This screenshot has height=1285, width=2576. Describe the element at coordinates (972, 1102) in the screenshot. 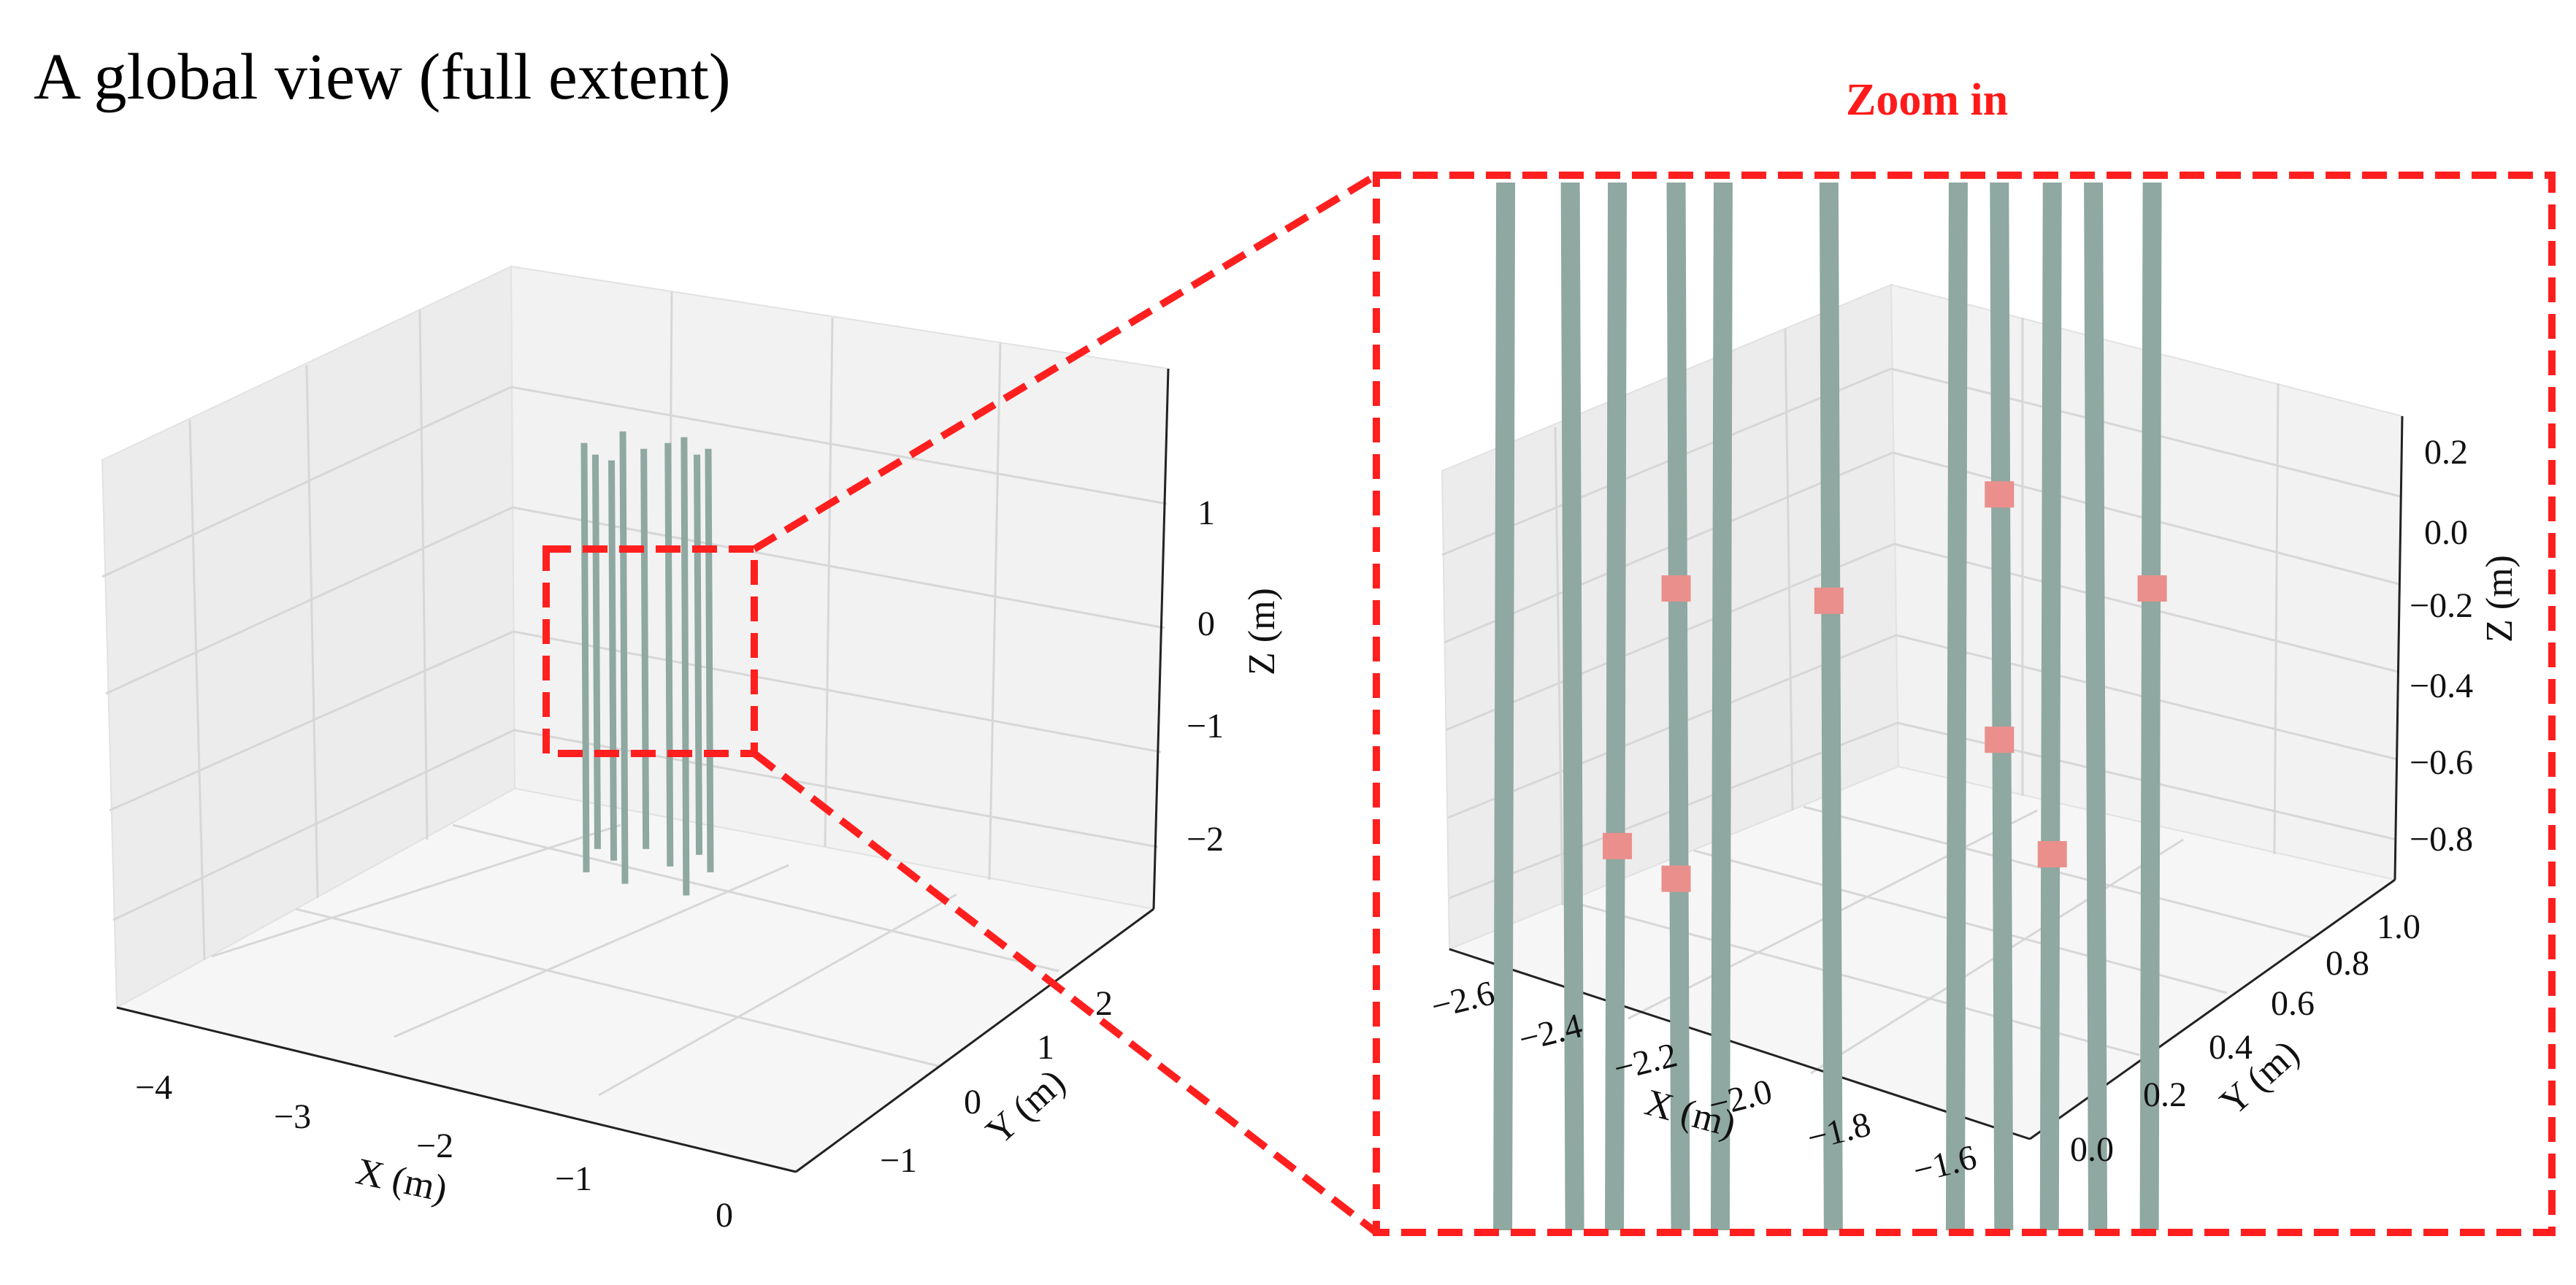

I see `global-y-tick-2: 0` at that location.